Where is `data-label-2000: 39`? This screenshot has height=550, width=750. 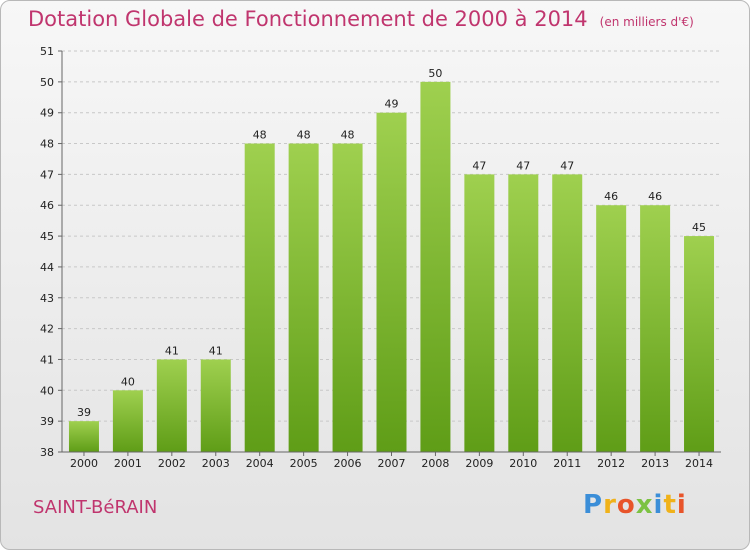 data-label-2000: 39 is located at coordinates (84, 412).